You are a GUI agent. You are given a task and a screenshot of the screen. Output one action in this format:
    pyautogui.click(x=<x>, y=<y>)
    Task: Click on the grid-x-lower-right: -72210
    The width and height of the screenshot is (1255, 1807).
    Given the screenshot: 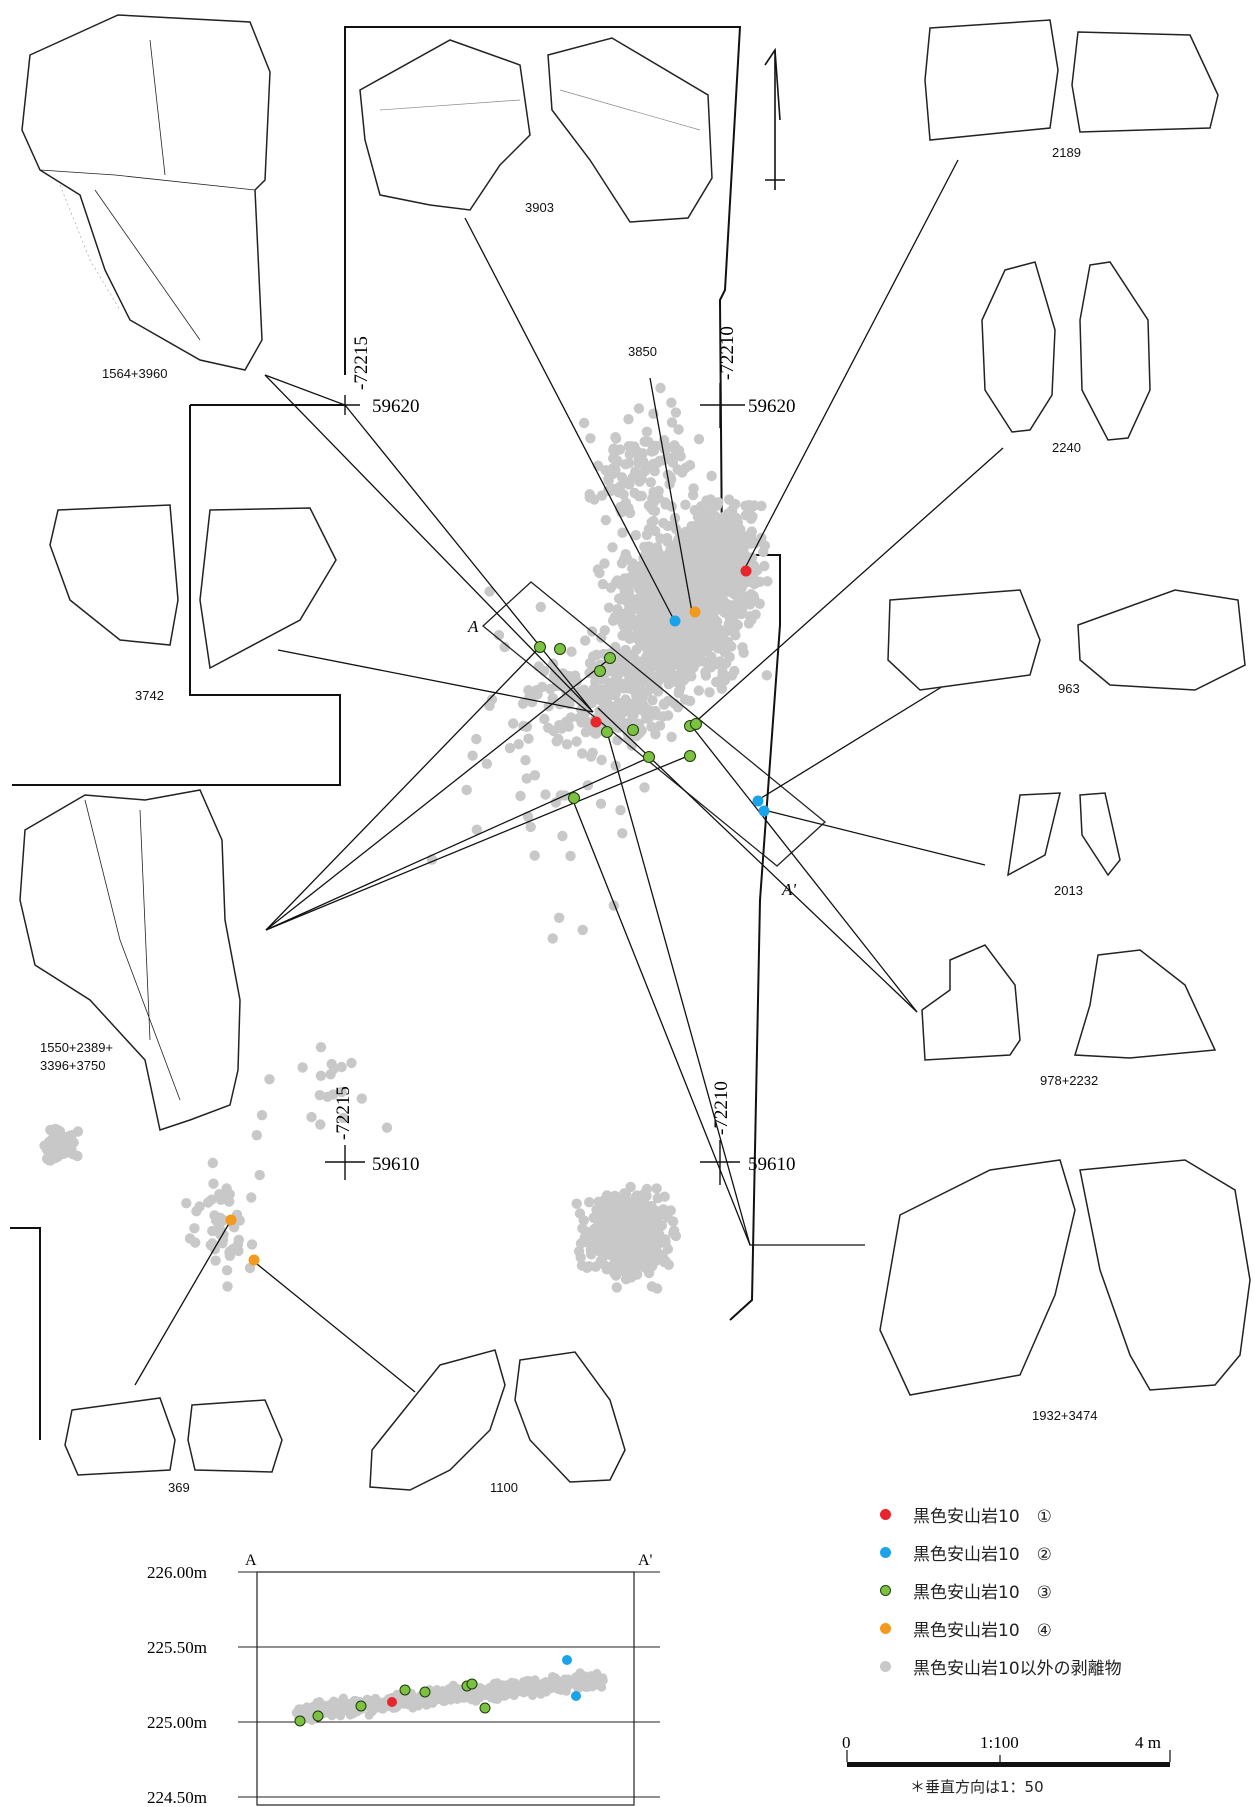 What is the action you would take?
    pyautogui.click(x=721, y=1108)
    